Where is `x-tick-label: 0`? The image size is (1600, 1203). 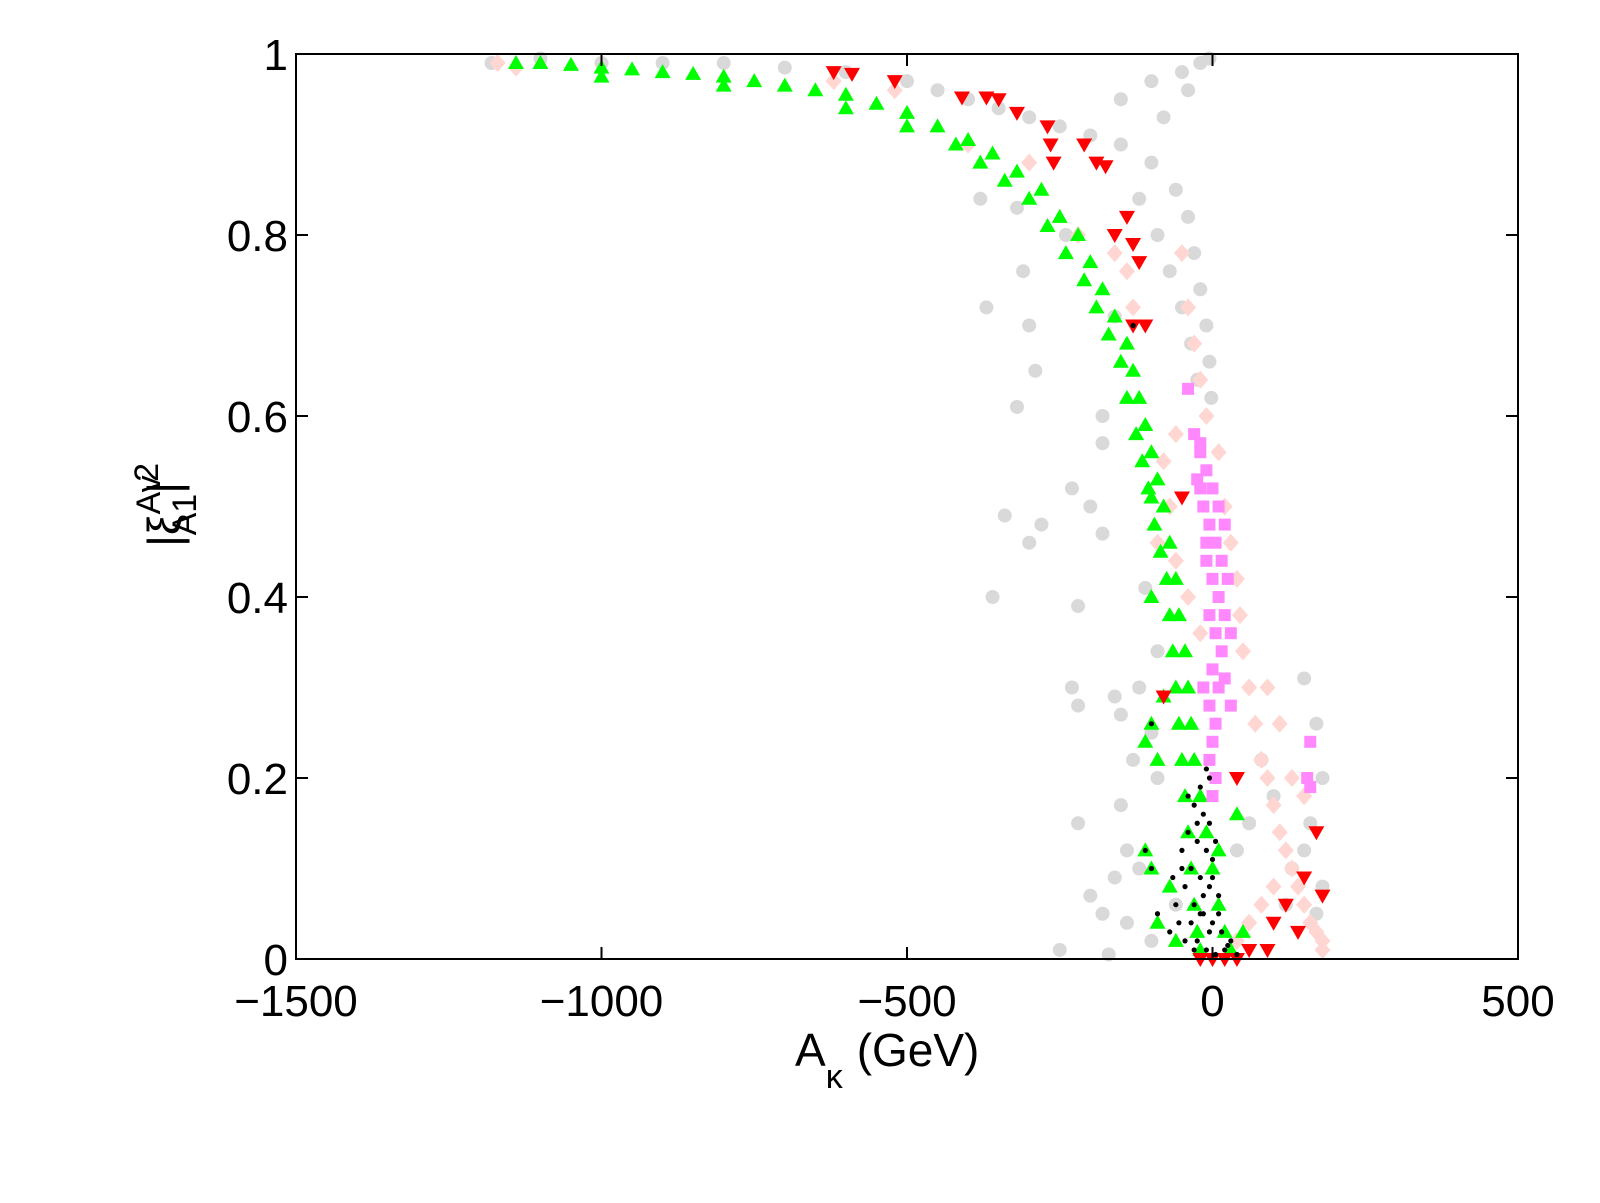
x-tick-label: 0 is located at coordinates (1212, 1001).